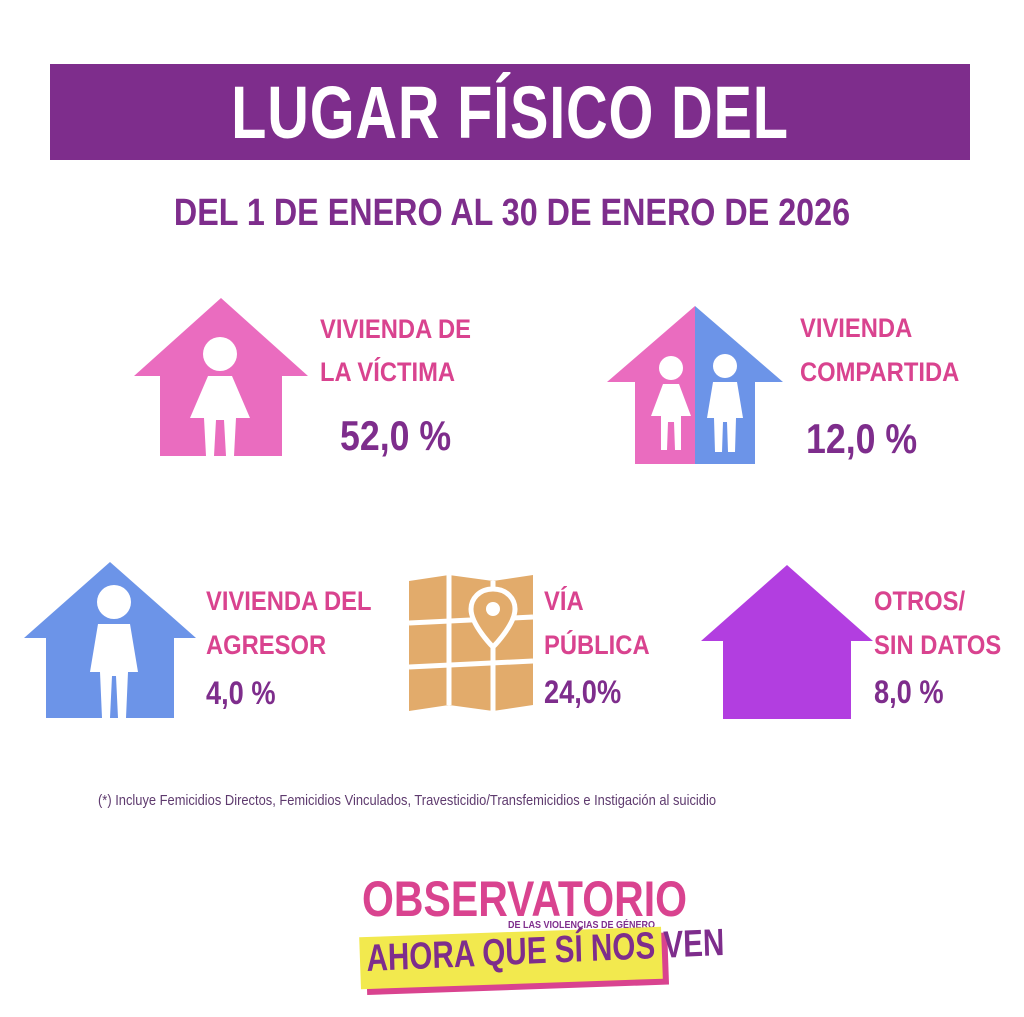 The image size is (1024, 1017). I want to click on logo-title: OBSERVATORIO, so click(525, 899).